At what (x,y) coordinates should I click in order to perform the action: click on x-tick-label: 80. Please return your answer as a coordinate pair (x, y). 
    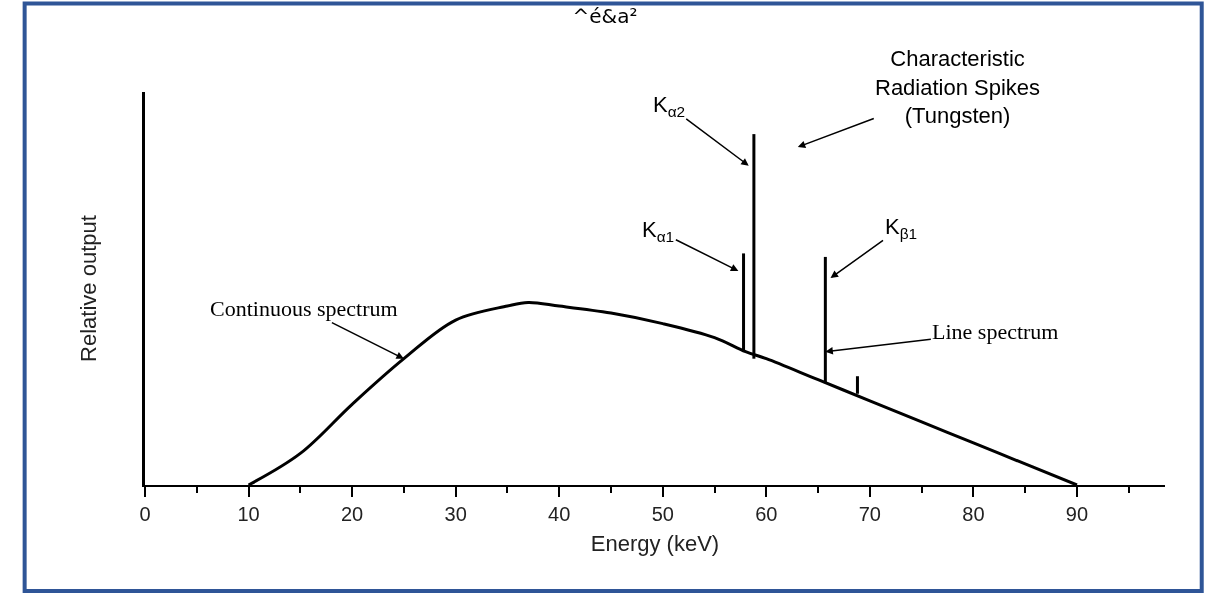
    Looking at the image, I should click on (973, 514).